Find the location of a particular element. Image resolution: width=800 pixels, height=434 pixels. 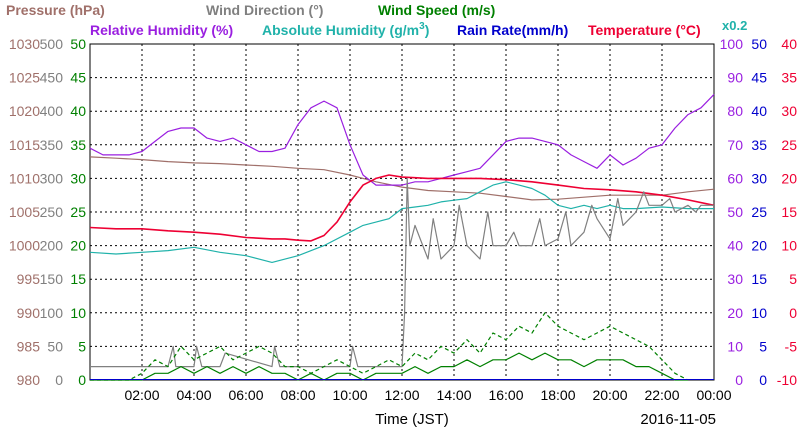

tick-label-time: 04:00 is located at coordinates (193, 395).